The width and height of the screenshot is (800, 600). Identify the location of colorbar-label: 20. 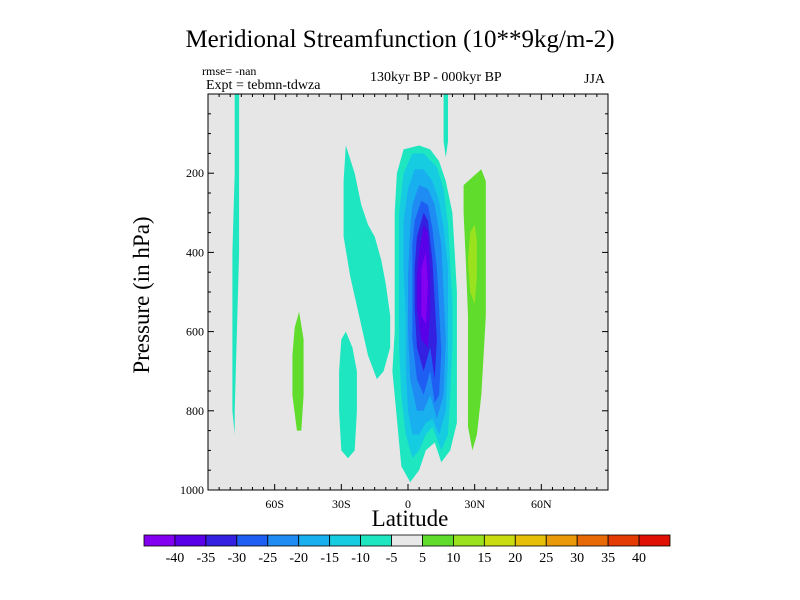
(515, 558).